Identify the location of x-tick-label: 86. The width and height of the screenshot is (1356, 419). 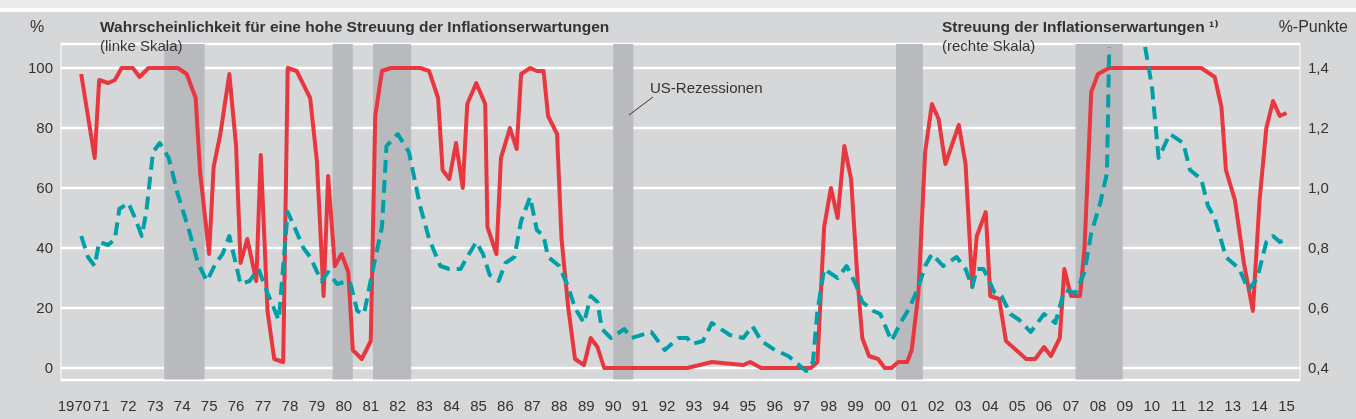
(505, 405).